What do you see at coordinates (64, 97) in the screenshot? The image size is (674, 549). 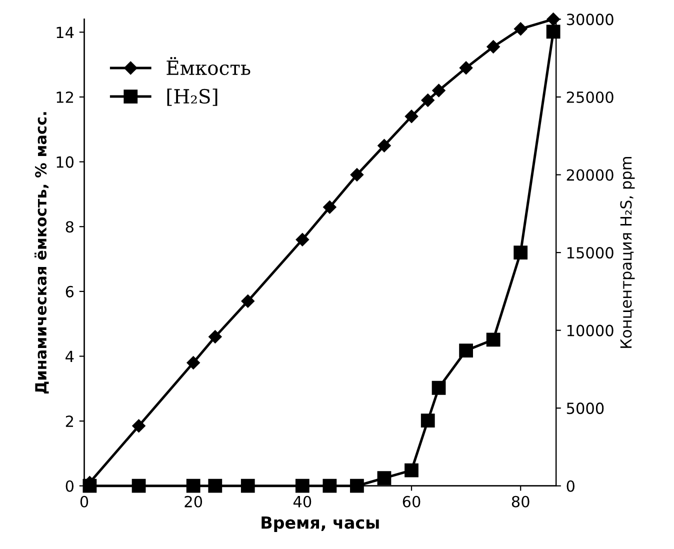 I see `y-tick-label: 12` at bounding box center [64, 97].